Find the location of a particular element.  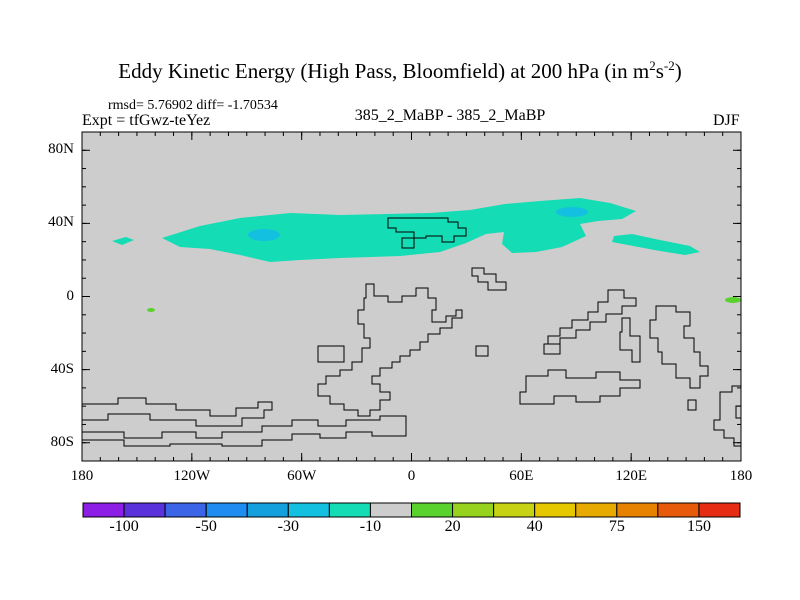

eastern-pacific-positive is located at coordinates (733, 300).